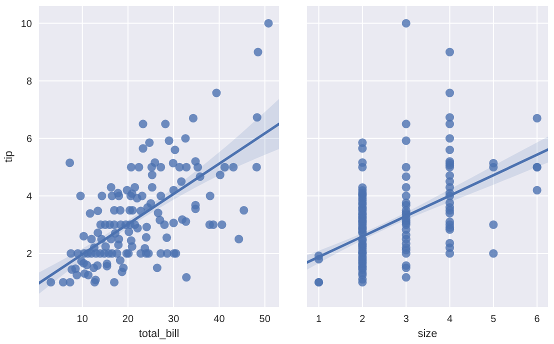 Image resolution: width=554 pixels, height=344 pixels. I want to click on y-tick-label: 2, so click(29, 254).